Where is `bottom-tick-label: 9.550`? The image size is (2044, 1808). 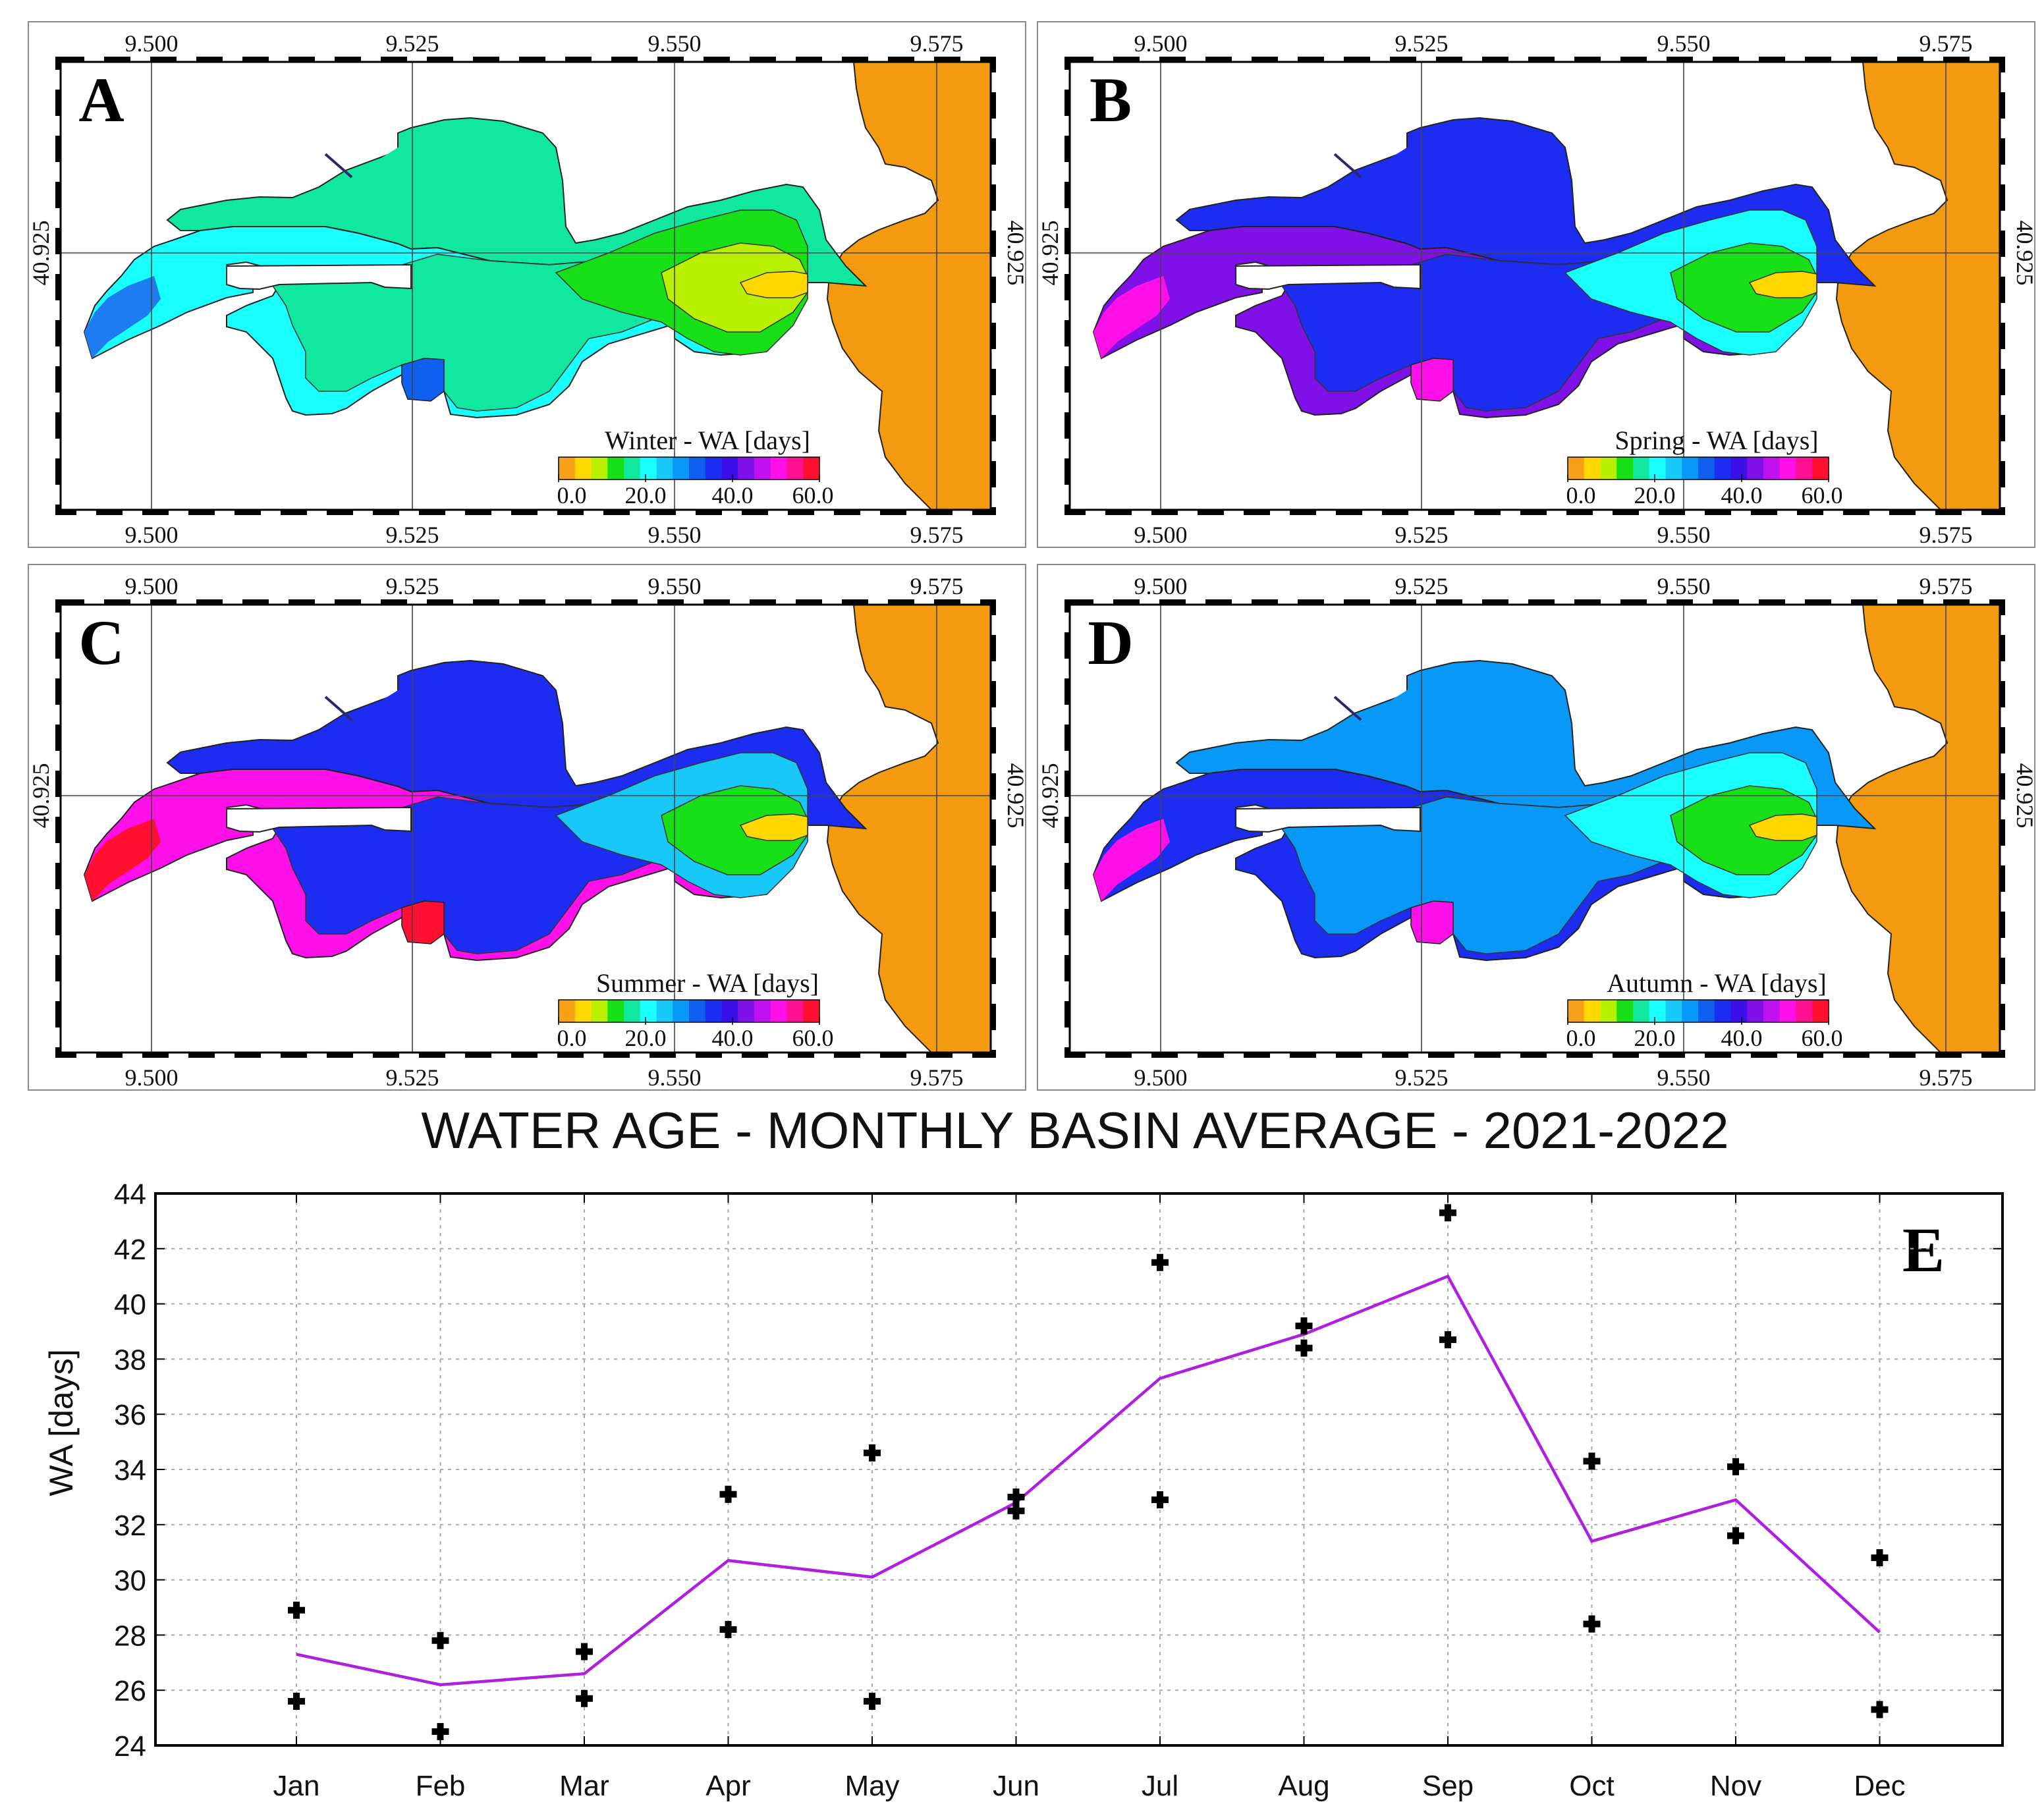 bottom-tick-label: 9.550 is located at coordinates (1684, 535).